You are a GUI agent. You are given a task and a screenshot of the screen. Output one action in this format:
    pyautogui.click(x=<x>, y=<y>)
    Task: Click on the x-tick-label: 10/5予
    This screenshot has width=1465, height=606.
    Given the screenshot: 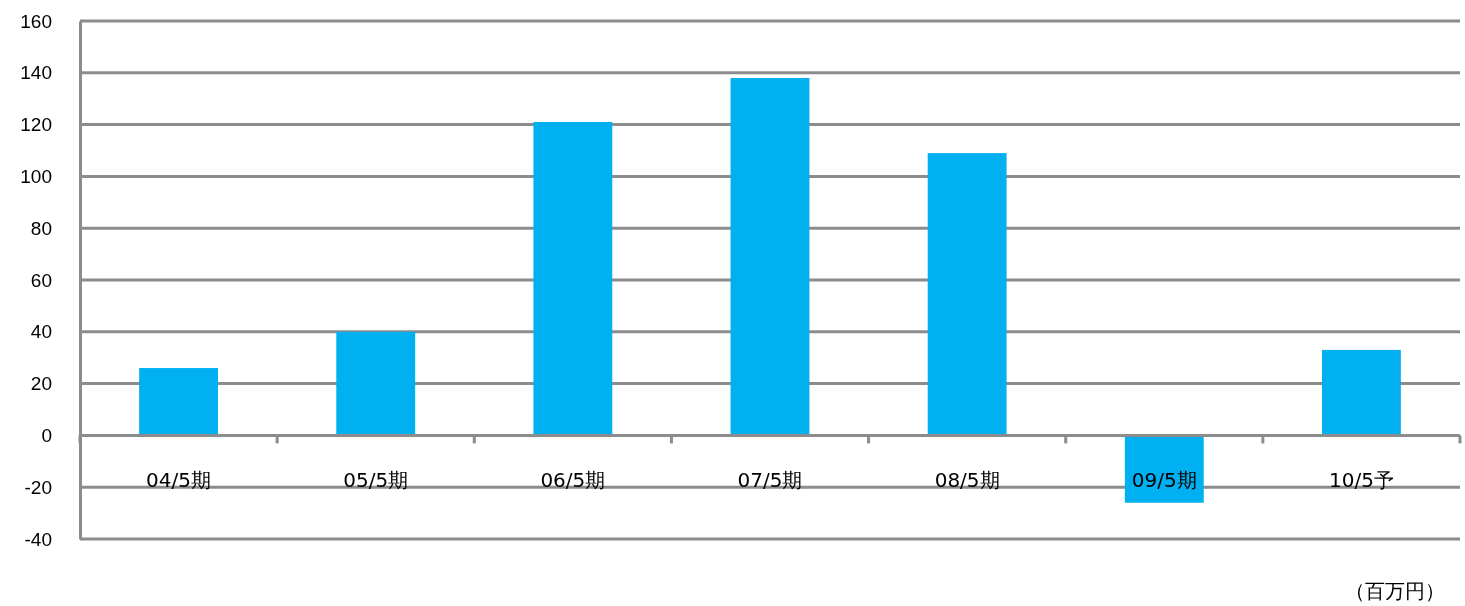 What is the action you would take?
    pyautogui.click(x=1361, y=480)
    